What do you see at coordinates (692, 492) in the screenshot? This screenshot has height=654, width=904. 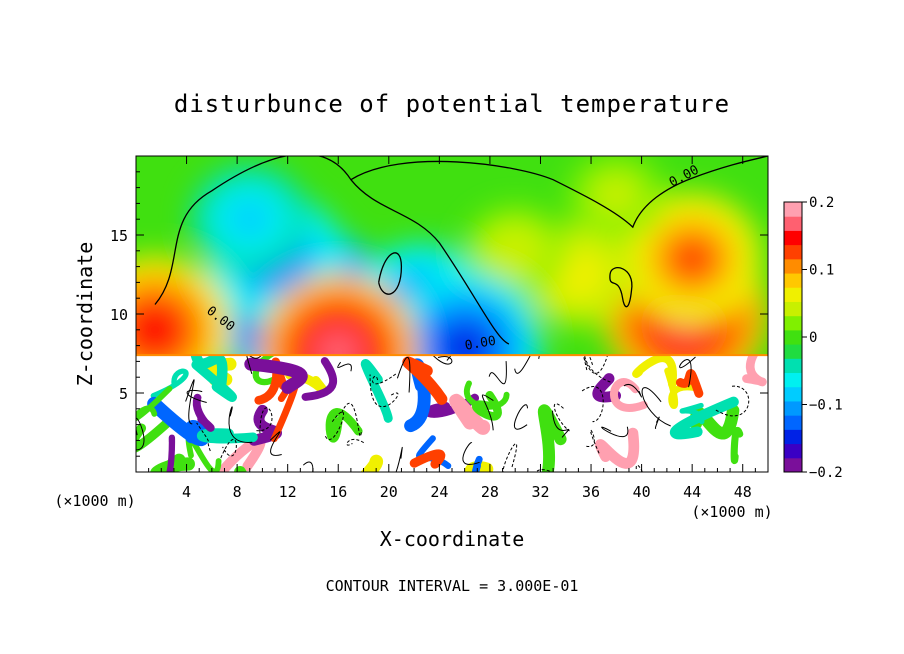 I see `x-tick-label: 44` at bounding box center [692, 492].